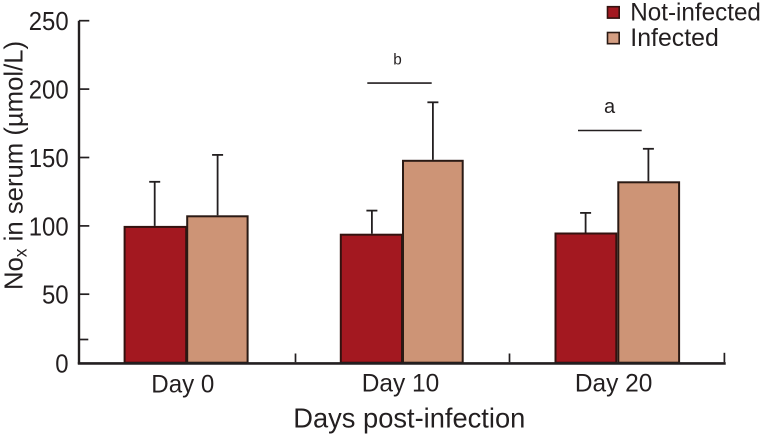  I want to click on svg-text: 250, so click(49, 21).